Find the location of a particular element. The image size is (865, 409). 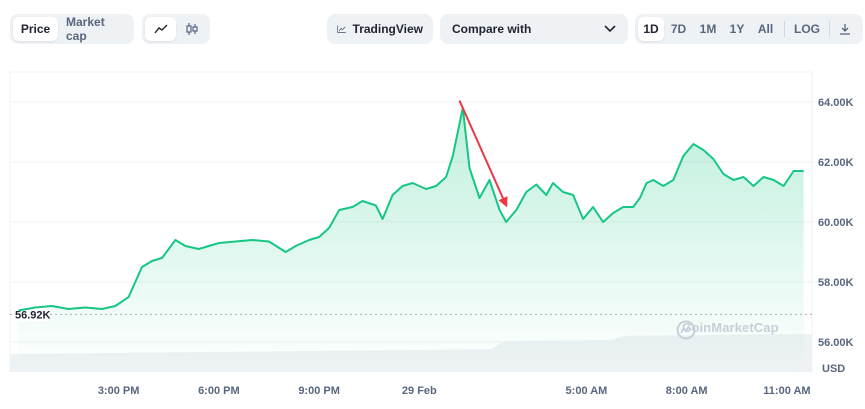

metric-toggle: Price Market cap is located at coordinates (72, 29).